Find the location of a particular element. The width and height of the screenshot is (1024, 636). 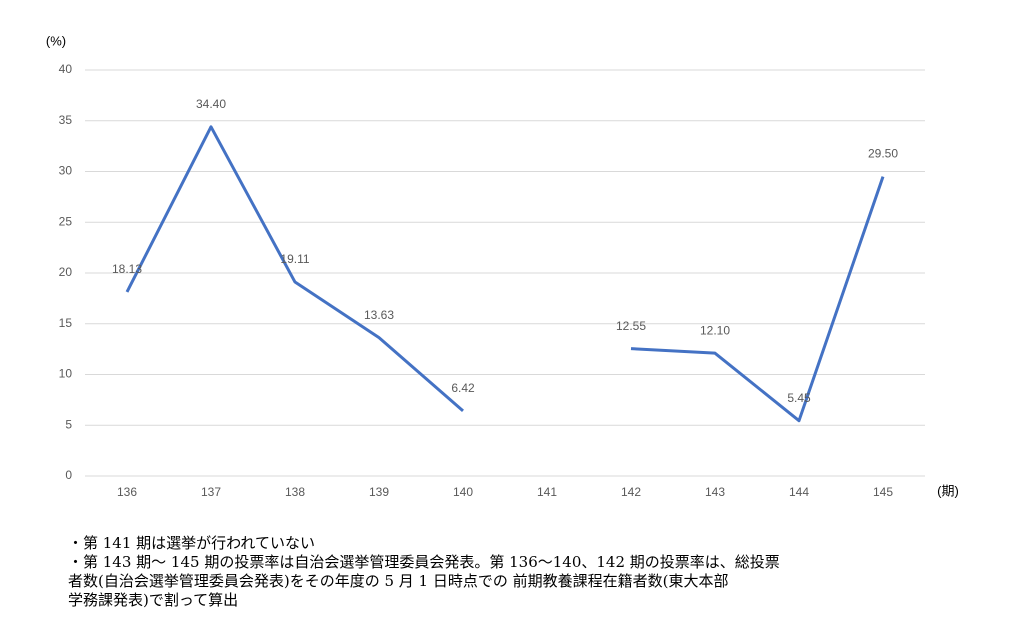

x-tick-label: 136 is located at coordinates (127, 492).